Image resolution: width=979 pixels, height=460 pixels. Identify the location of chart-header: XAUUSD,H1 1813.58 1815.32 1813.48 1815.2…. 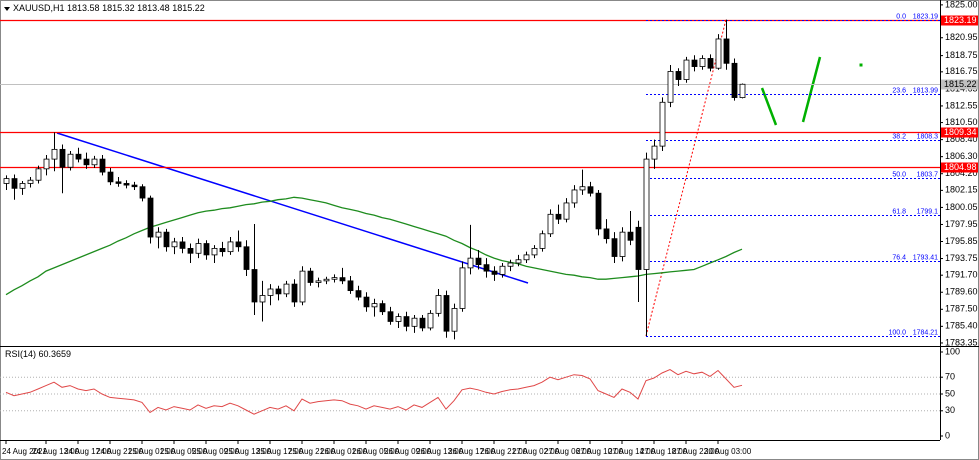
(109, 8).